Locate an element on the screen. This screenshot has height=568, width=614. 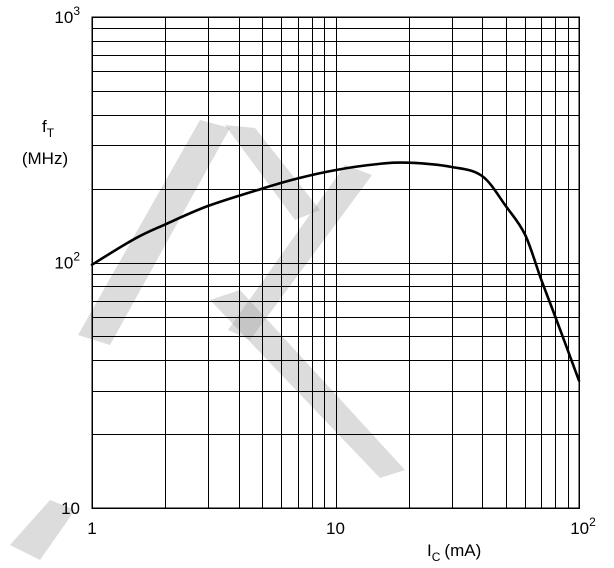
x-axis-label: IC (mA) is located at coordinates (454, 552).